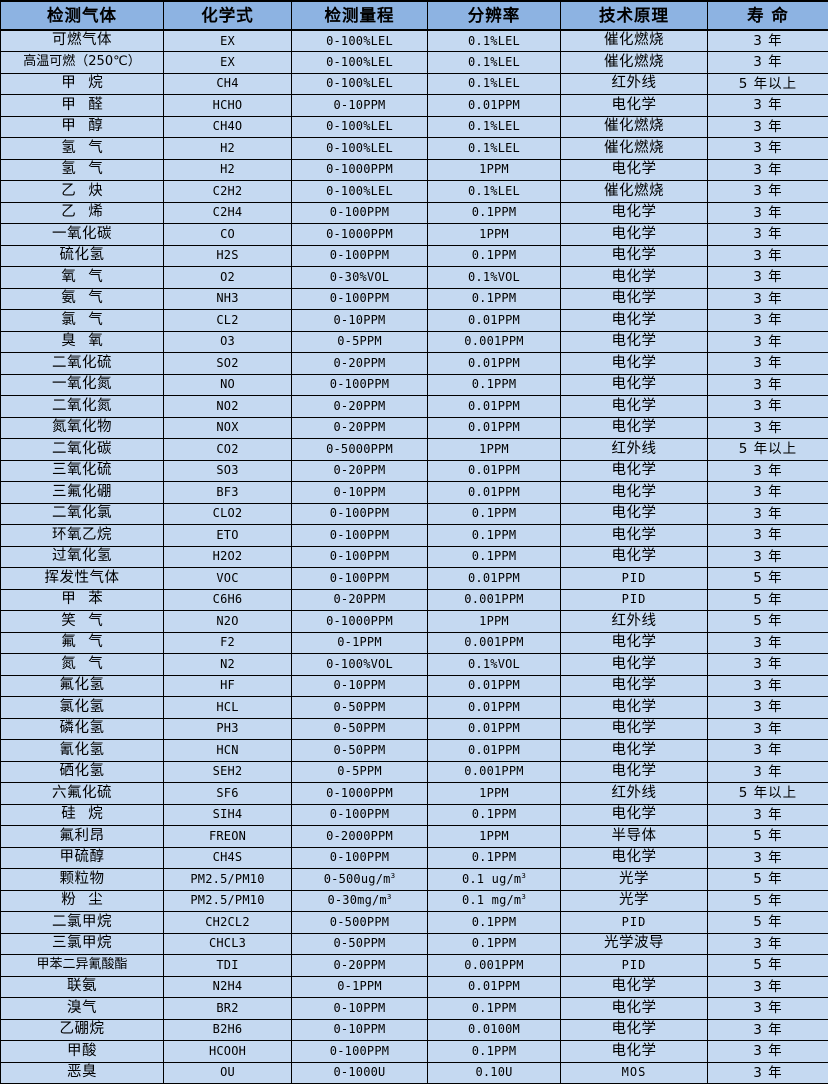 Image resolution: width=828 pixels, height=1084 pixels. Describe the element at coordinates (360, 901) in the screenshot. I see `cell-detection-range: 0-30mg/m3` at that location.